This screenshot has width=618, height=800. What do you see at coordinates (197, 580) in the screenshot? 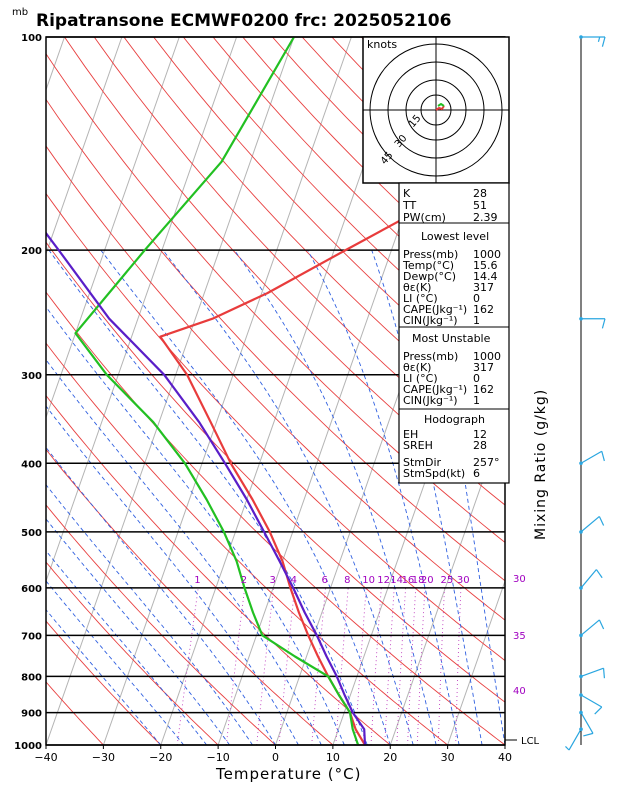
I see `mixing-ratio-label: 1` at bounding box center [197, 580].